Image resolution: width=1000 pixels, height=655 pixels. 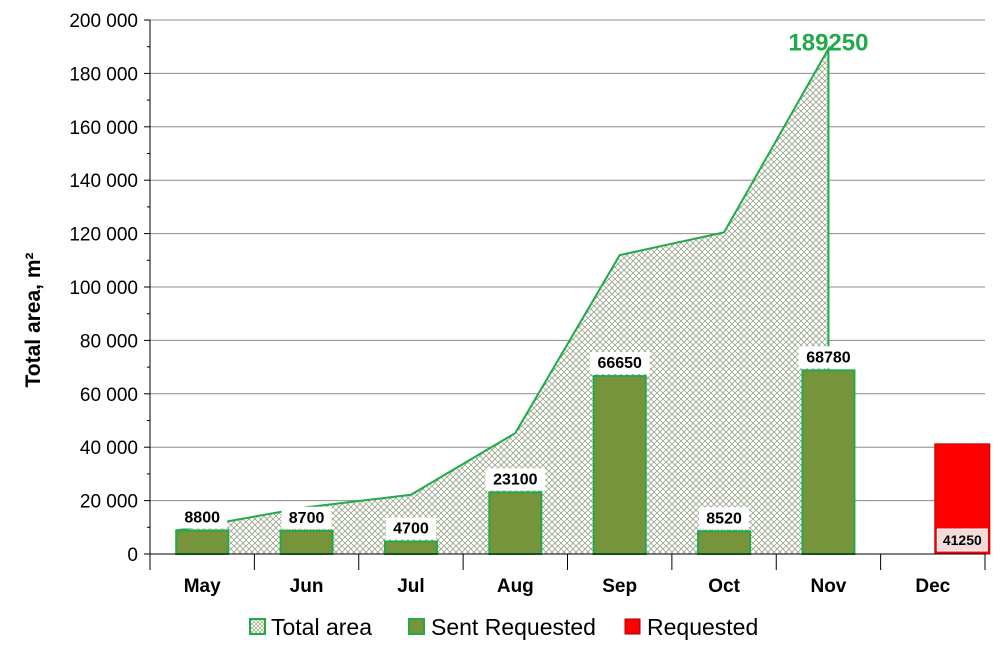 I want to click on legend-label-sent-requested: Sent Requested, so click(x=513, y=627).